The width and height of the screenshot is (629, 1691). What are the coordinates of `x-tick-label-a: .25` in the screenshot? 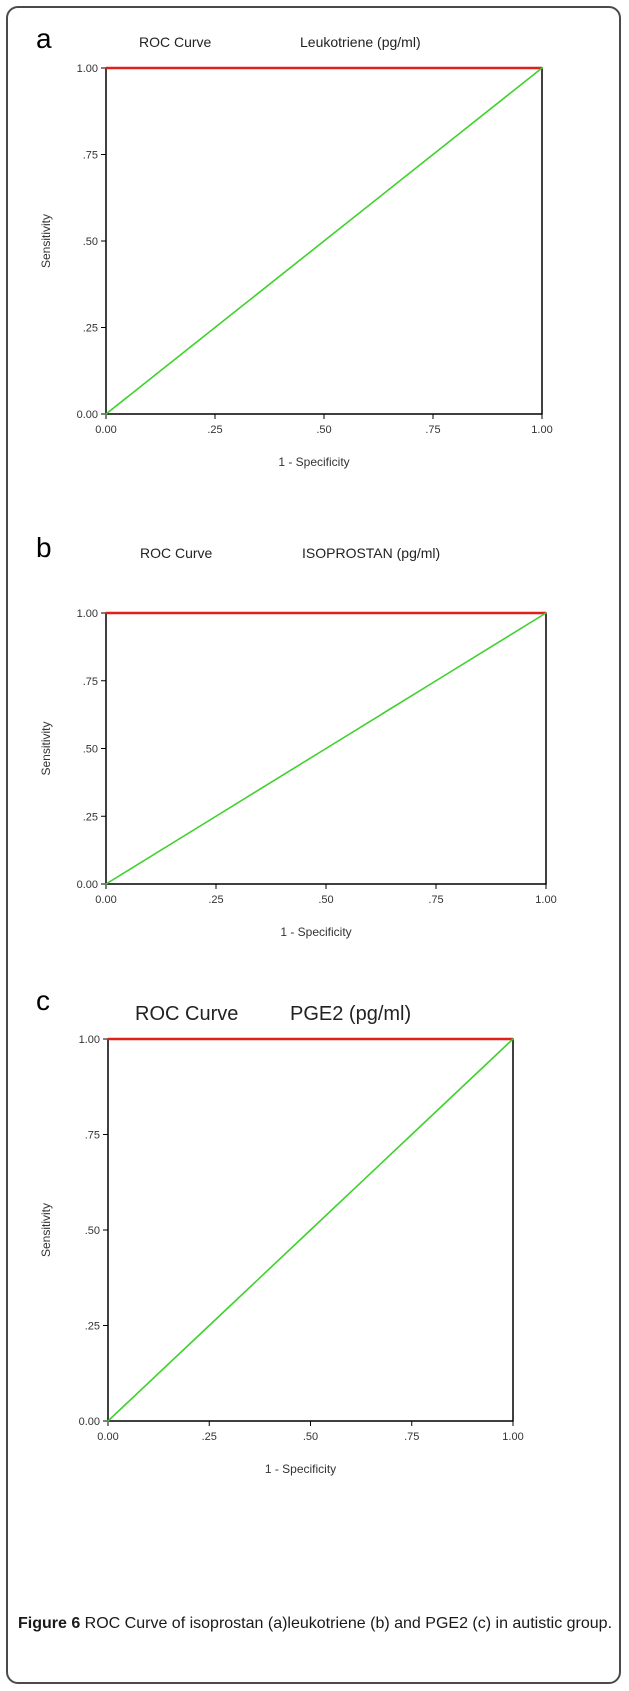 It's located at (214, 430).